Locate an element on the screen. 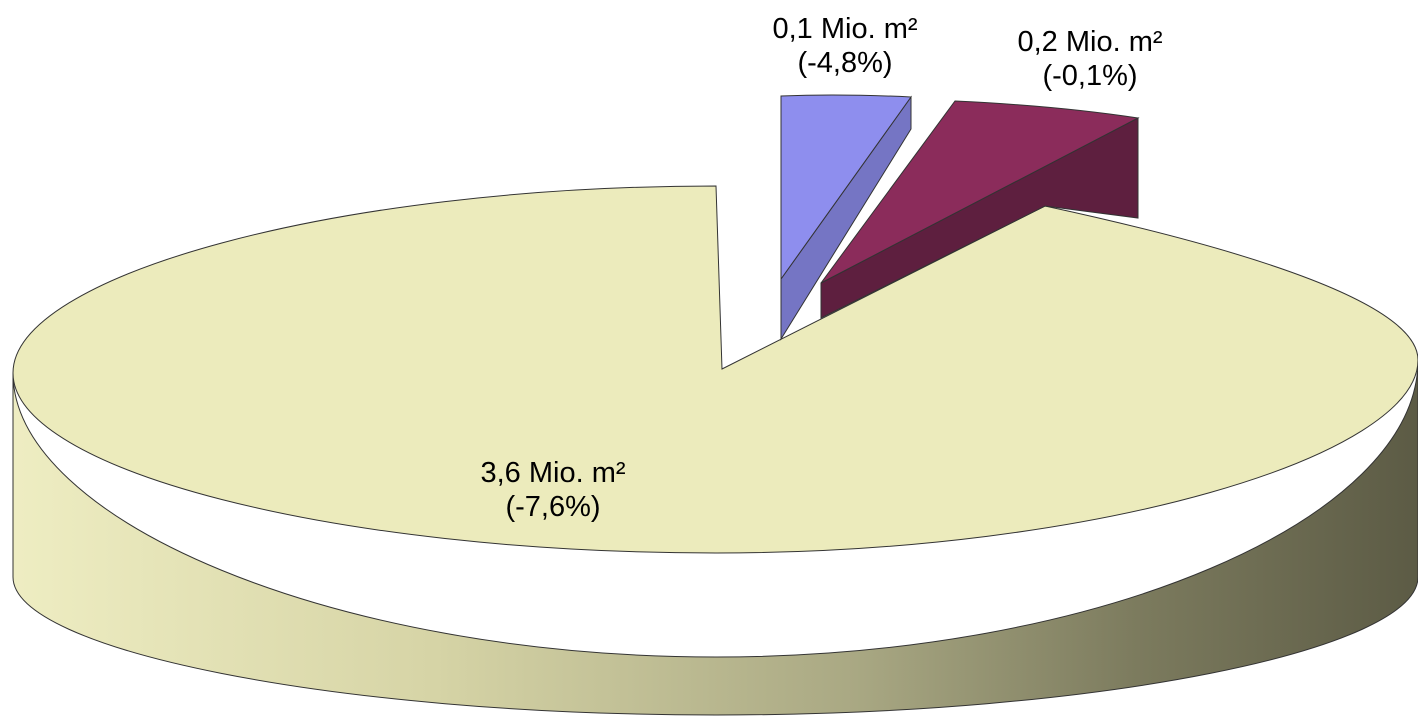 The width and height of the screenshot is (1418, 716). data-label-medium-red-value: 0,2 Mio. m² is located at coordinates (1090, 42).